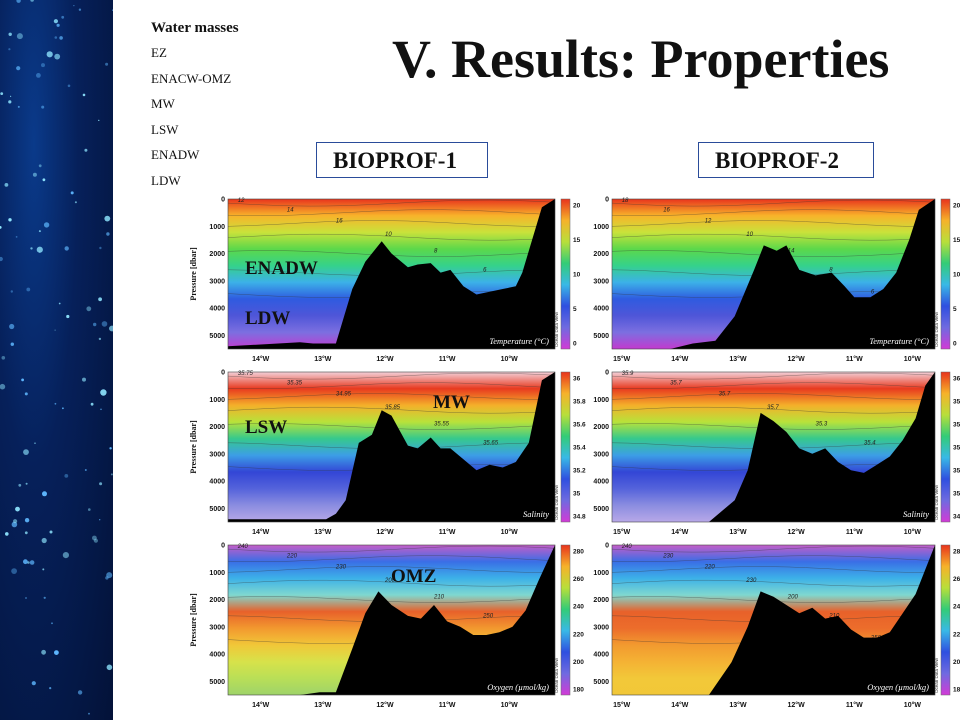  Describe the element at coordinates (870, 444) in the screenshot. I see `contour-label: 35.4` at that location.